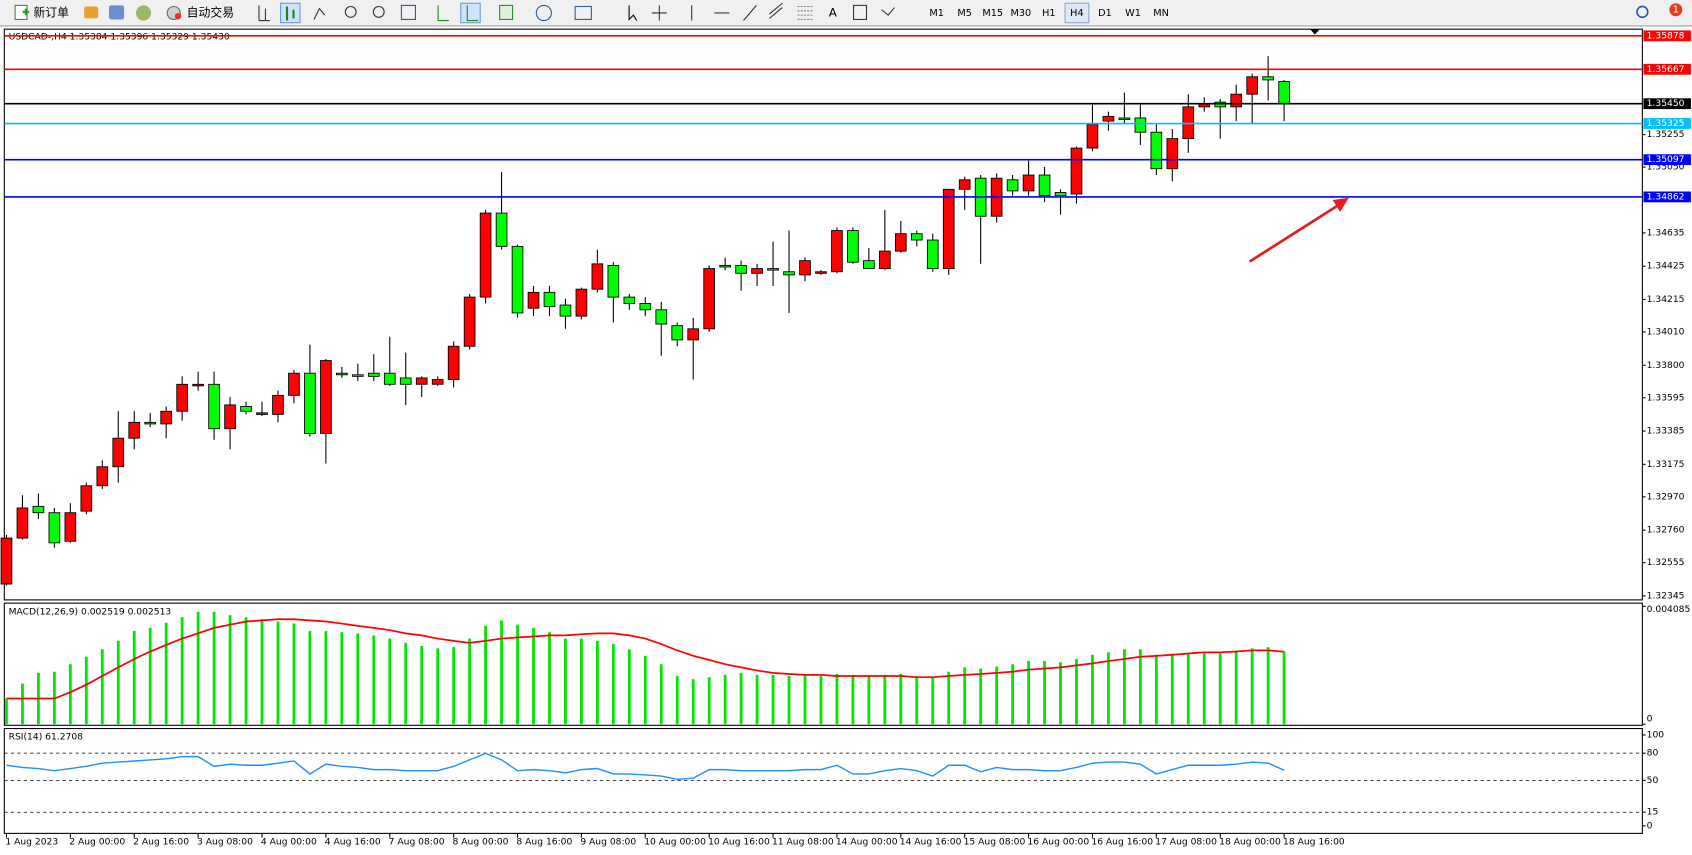 Image resolution: width=1692 pixels, height=855 pixels. I want to click on x-tick-label: 1 Aug 2023, so click(31, 842).